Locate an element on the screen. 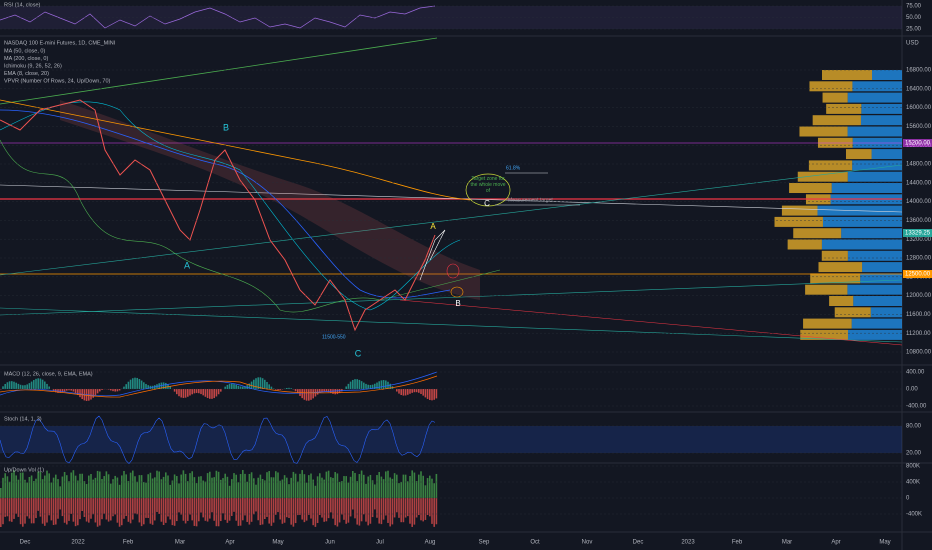 The width and height of the screenshot is (932, 550). wave-label: A is located at coordinates (433, 226).